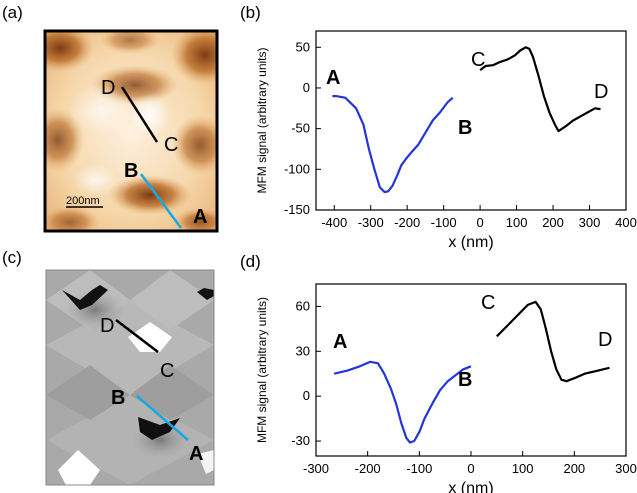 The height and width of the screenshot is (493, 637). I want to click on y-tick-label: -150, so click(297, 209).